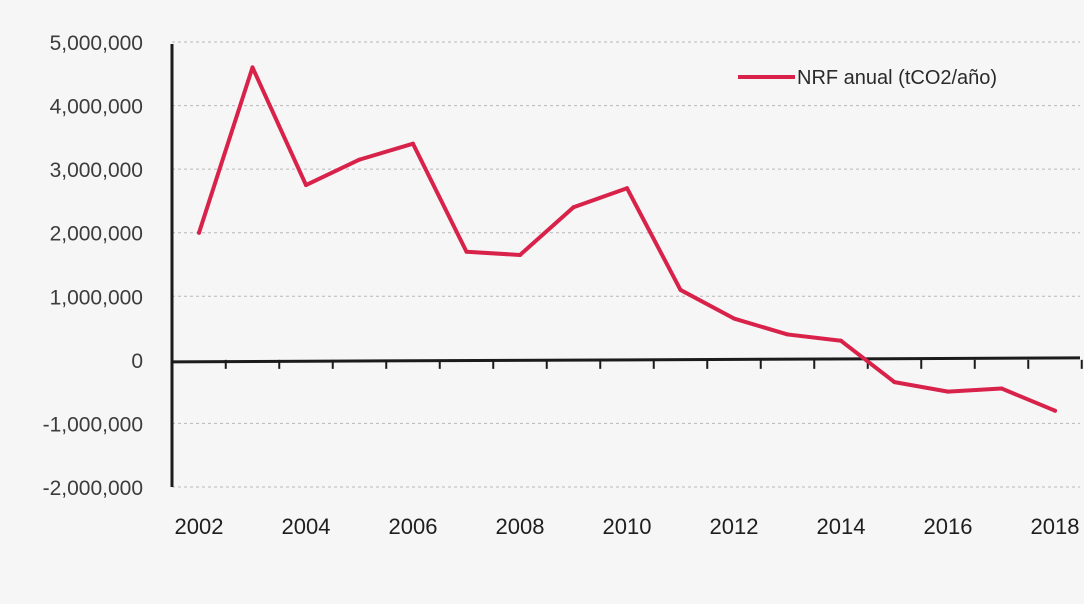  What do you see at coordinates (96, 107) in the screenshot?
I see `y-tick-label: 4,000,000` at bounding box center [96, 107].